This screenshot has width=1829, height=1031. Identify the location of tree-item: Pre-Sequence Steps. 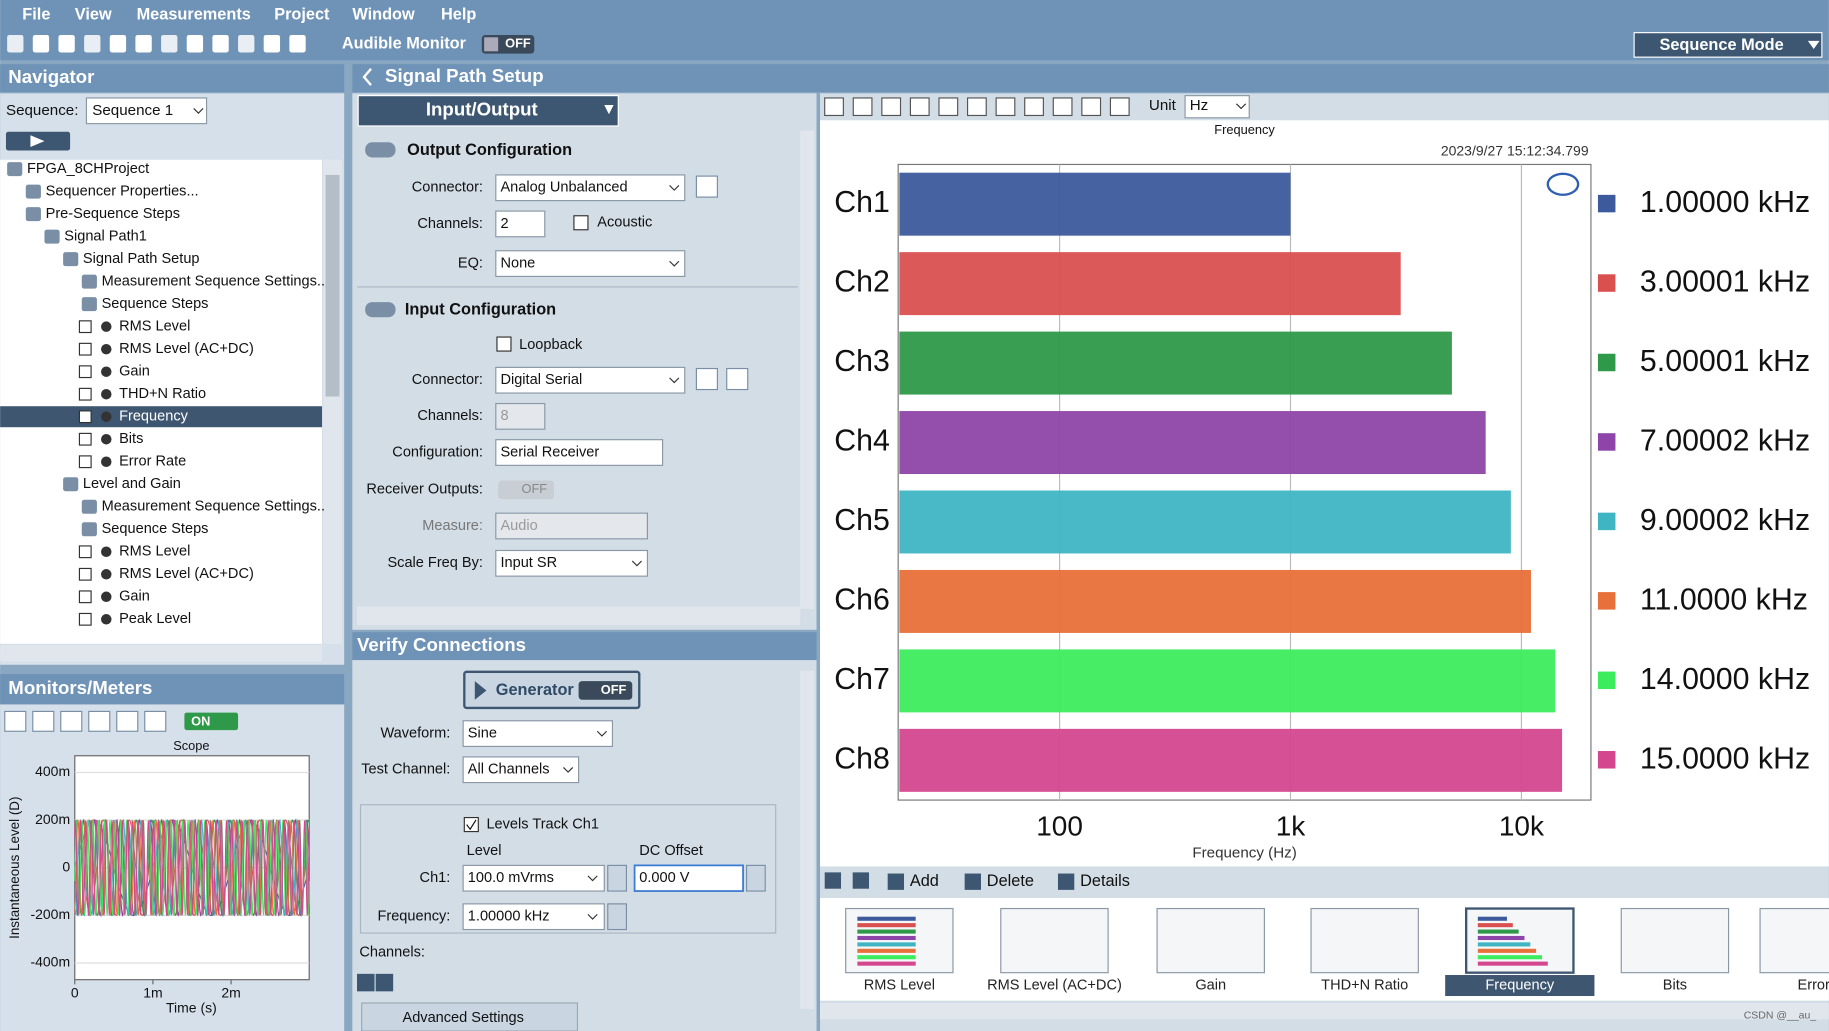
(113, 214).